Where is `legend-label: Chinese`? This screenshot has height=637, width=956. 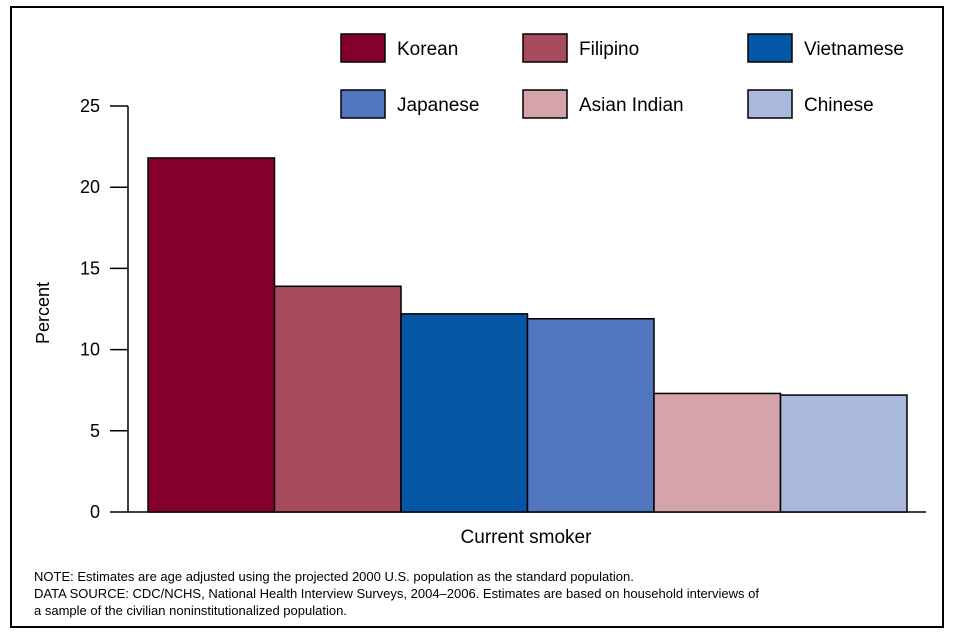 legend-label: Chinese is located at coordinates (839, 105).